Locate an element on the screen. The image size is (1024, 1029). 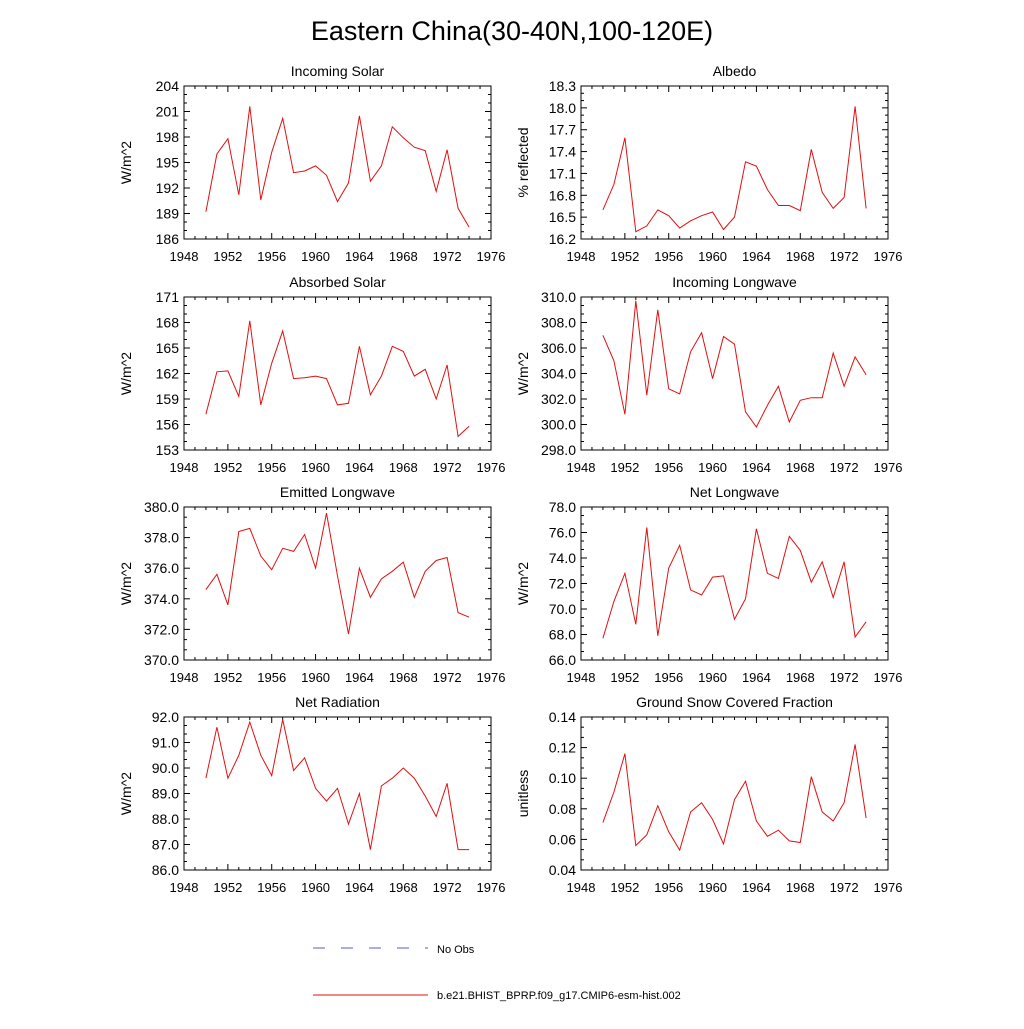
y-tick-label: 302.0 is located at coordinates (558, 399).